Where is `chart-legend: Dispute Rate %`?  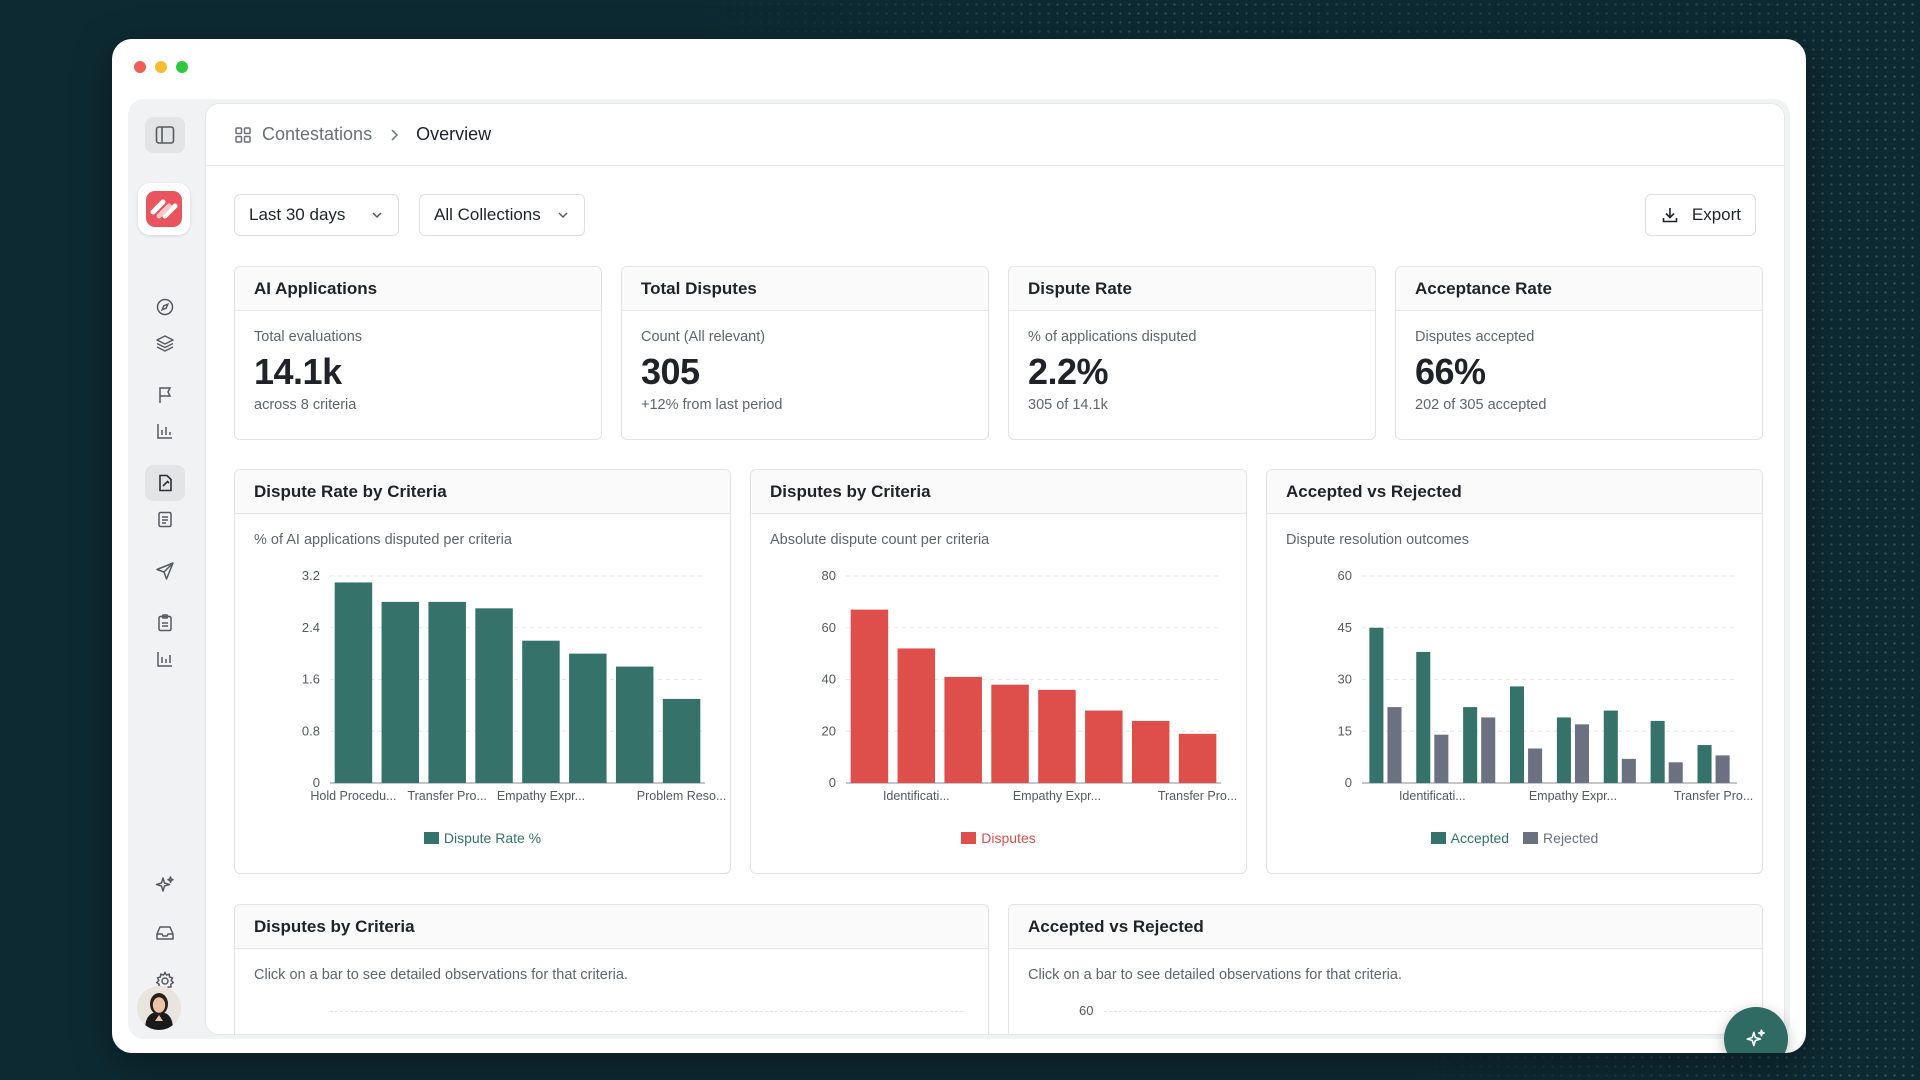
chart-legend: Dispute Rate % is located at coordinates (482, 838).